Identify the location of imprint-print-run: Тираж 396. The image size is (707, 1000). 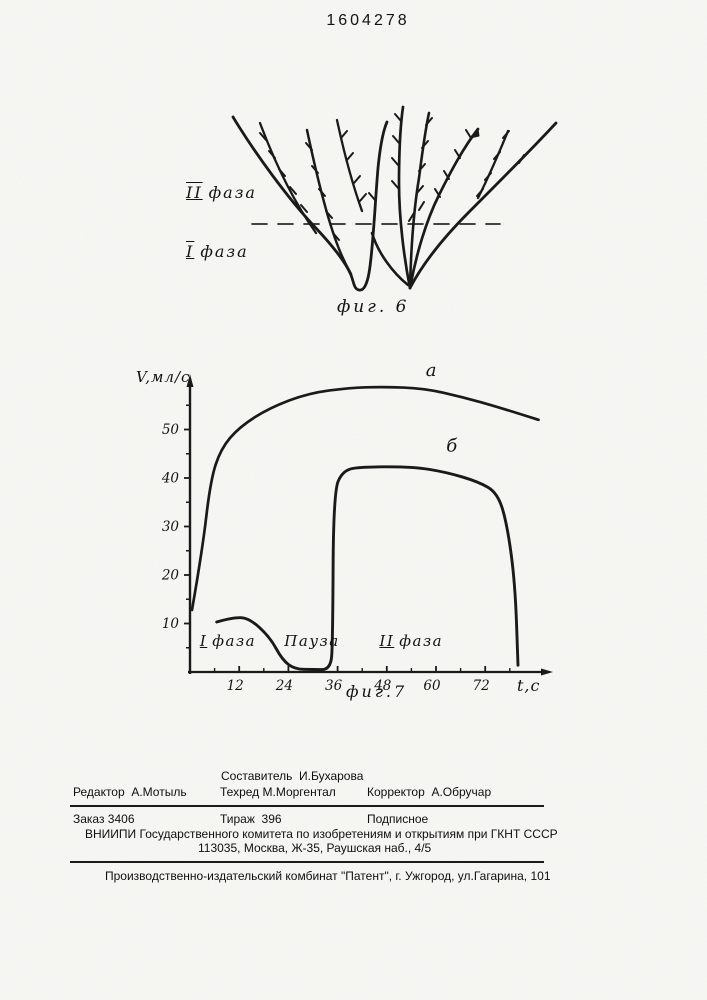
(251, 819).